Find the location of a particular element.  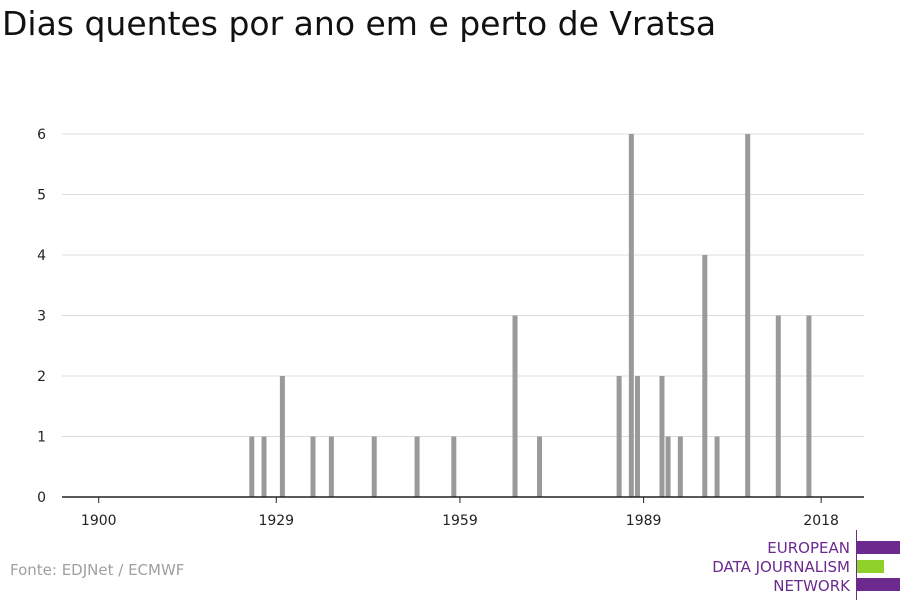

bar-1972 is located at coordinates (540, 466).